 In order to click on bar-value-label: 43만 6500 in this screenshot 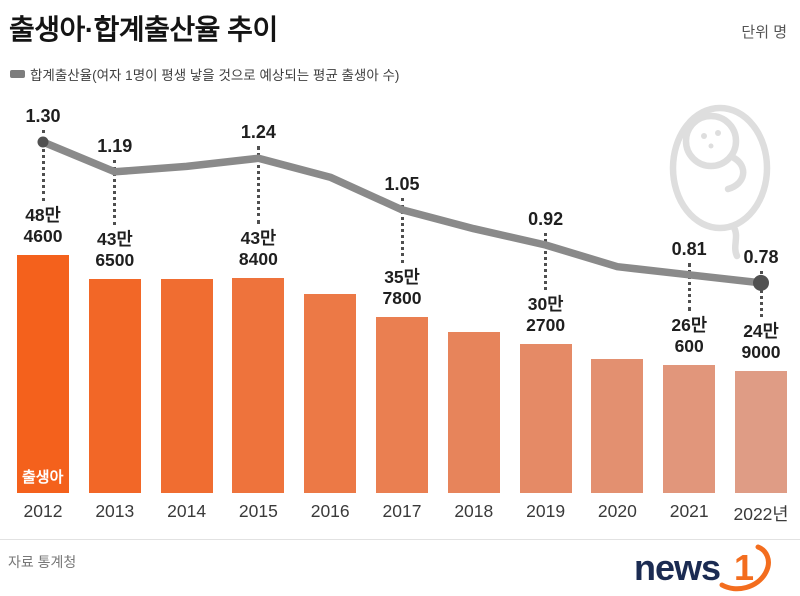, I will do `click(115, 249)`.